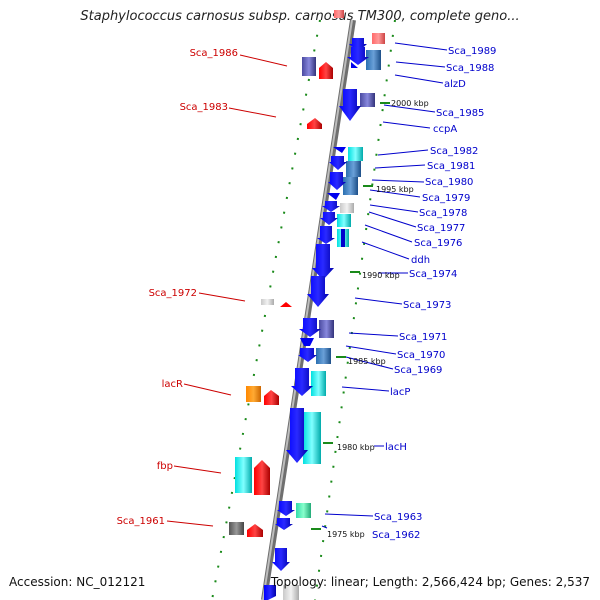  I want to click on gene-label: Sca_1982, so click(454, 151).